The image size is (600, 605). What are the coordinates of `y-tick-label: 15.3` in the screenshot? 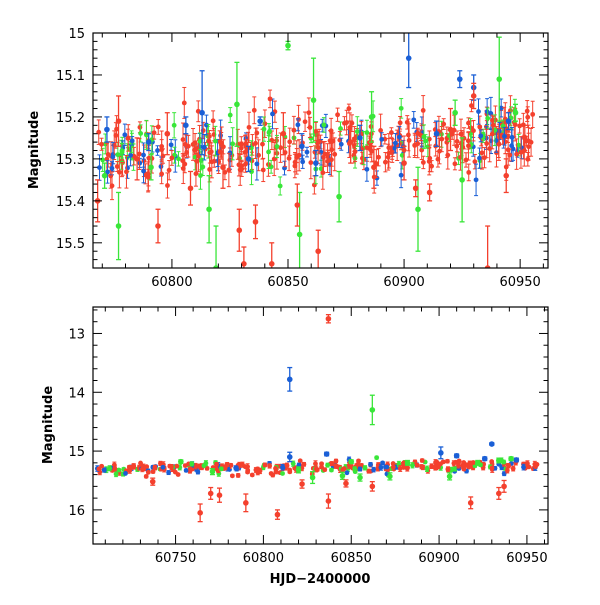 It's located at (70, 160).